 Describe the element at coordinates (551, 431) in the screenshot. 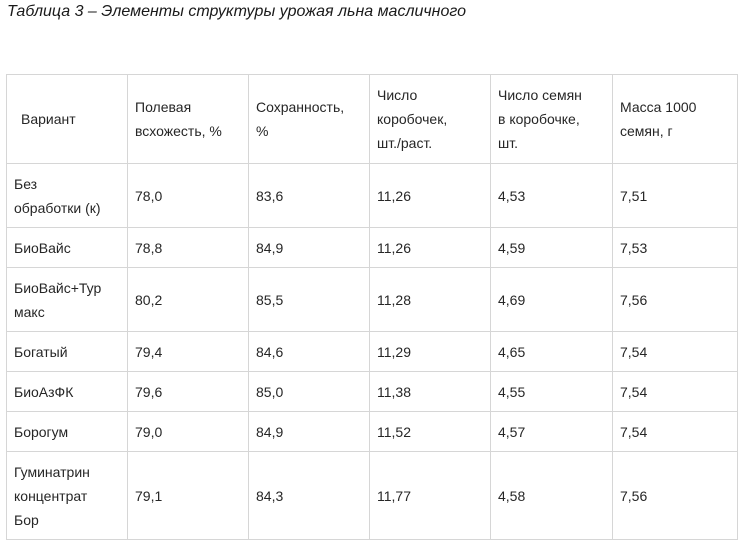

I see `value-cell: 4,57` at that location.